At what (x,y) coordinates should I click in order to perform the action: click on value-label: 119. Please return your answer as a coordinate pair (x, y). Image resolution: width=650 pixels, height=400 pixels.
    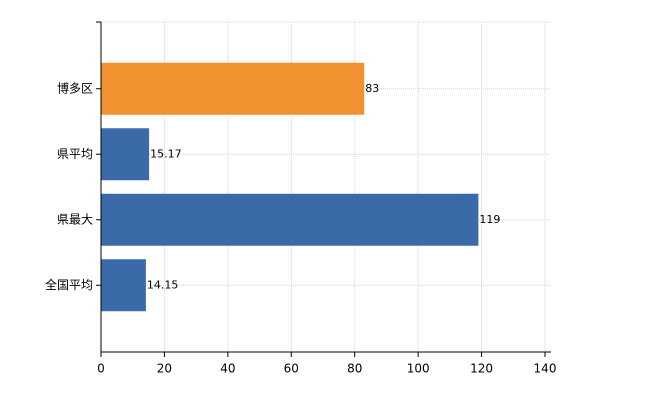
    Looking at the image, I should click on (489, 219).